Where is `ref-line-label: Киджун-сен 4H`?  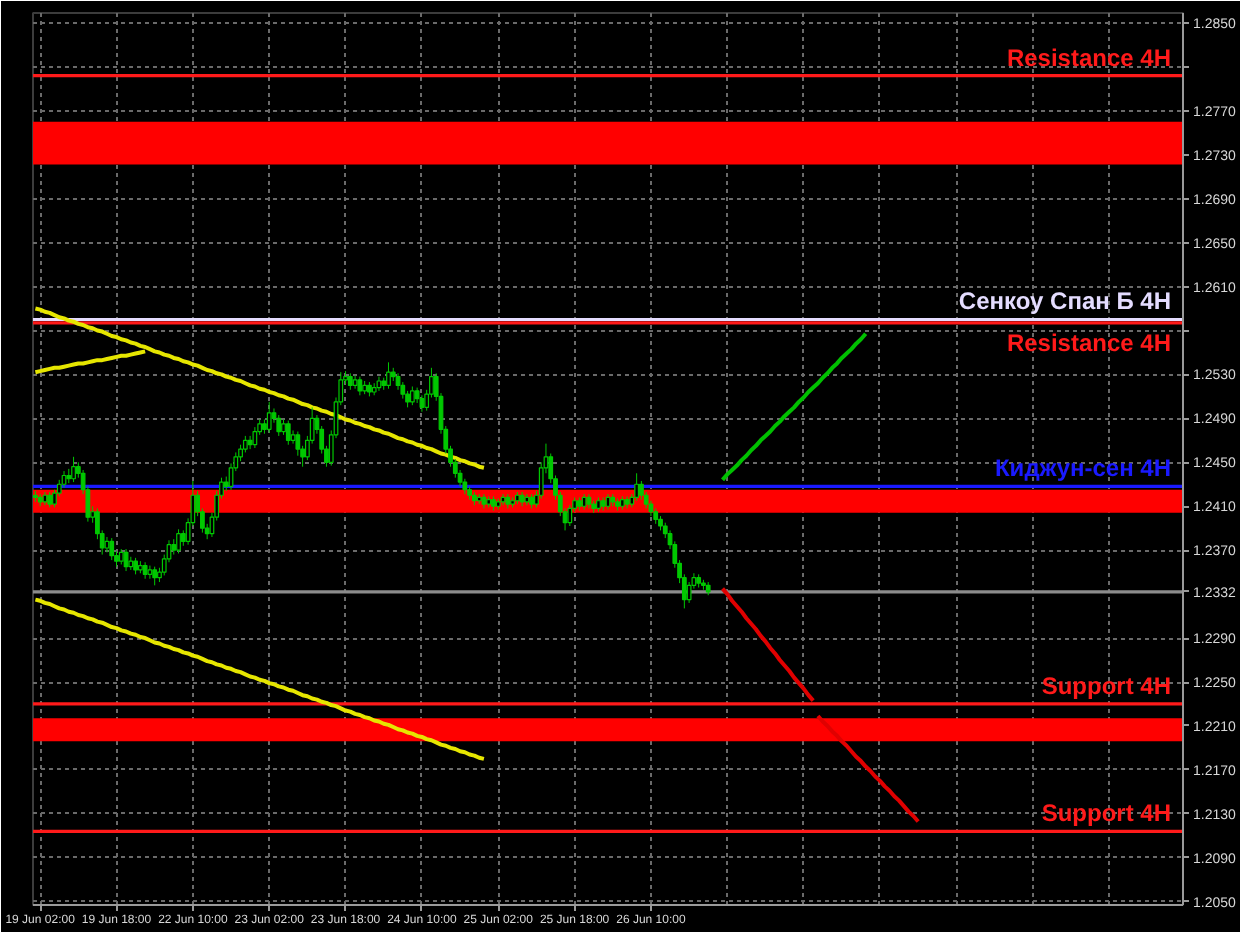 ref-line-label: Киджун-сен 4H is located at coordinates (1082, 468).